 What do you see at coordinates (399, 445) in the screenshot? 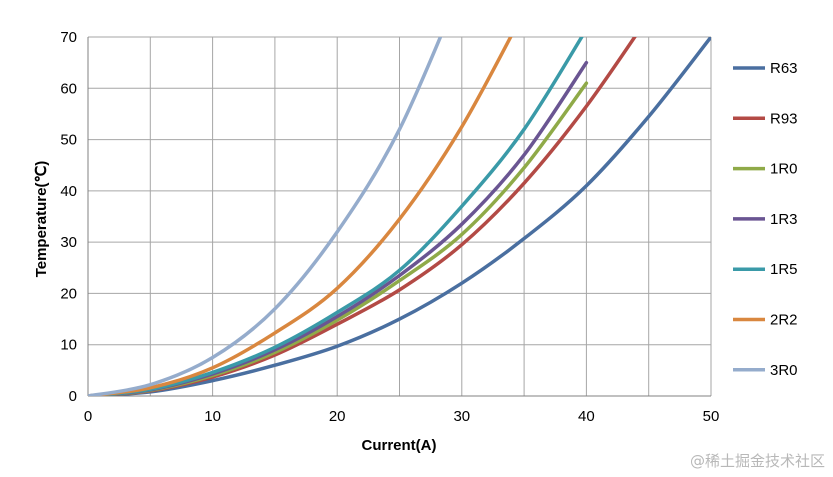
I see `x-axis-title: Current(A)` at bounding box center [399, 445].